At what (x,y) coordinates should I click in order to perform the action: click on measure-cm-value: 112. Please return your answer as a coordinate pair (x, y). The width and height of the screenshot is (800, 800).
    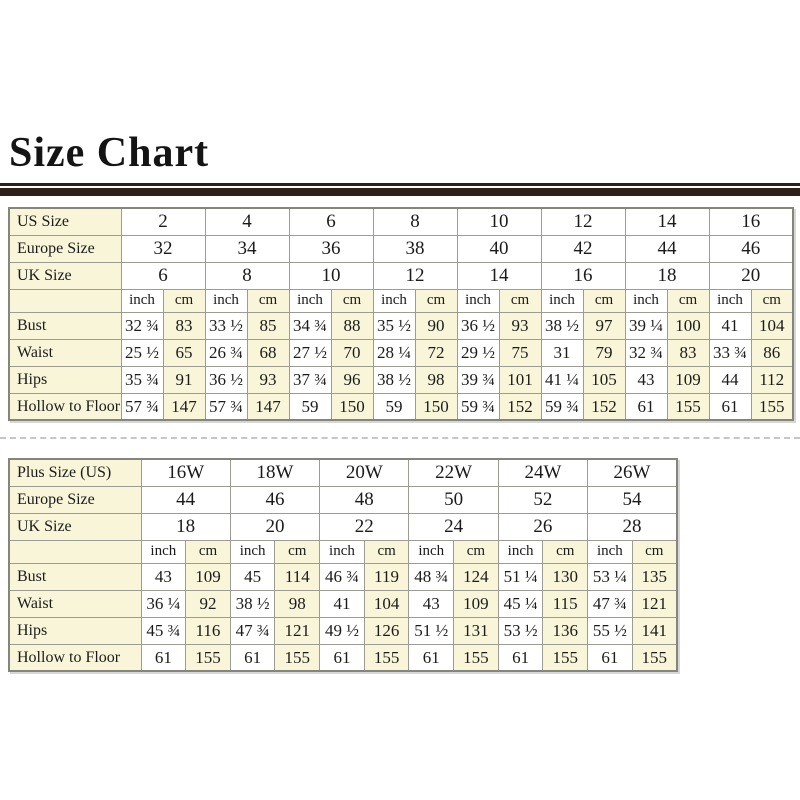
    Looking at the image, I should click on (772, 379).